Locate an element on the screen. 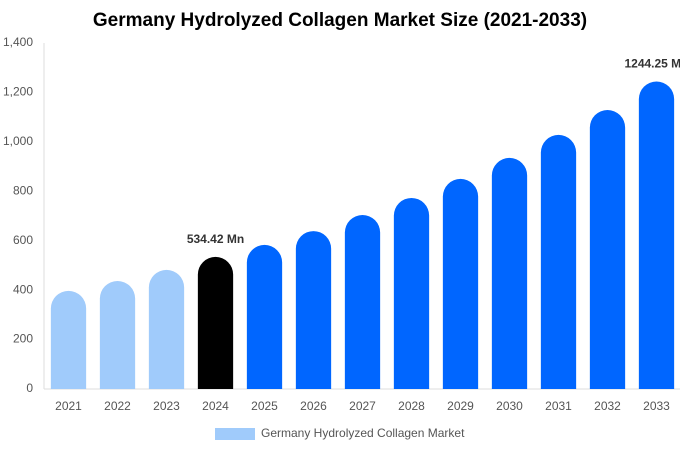 This screenshot has height=450, width=680. x-tick-label: 2032 is located at coordinates (607, 406).